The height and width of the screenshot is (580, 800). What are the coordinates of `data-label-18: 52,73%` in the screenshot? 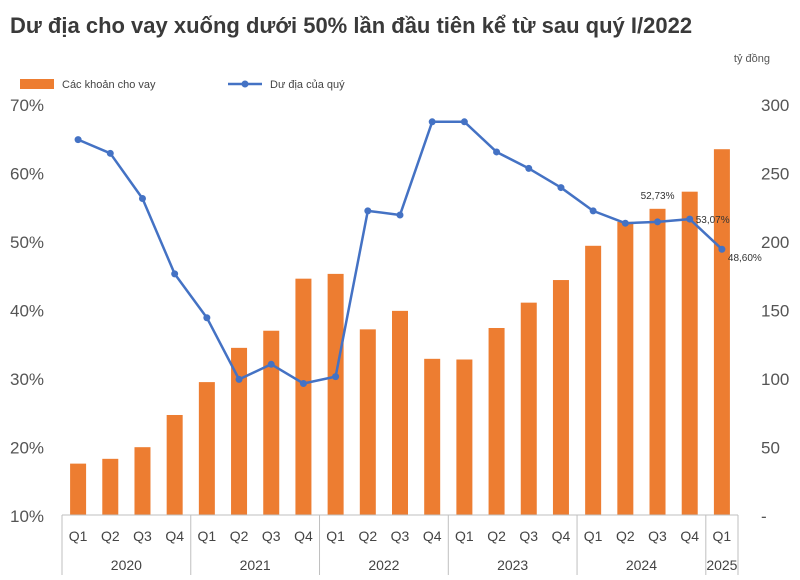 It's located at (658, 196).